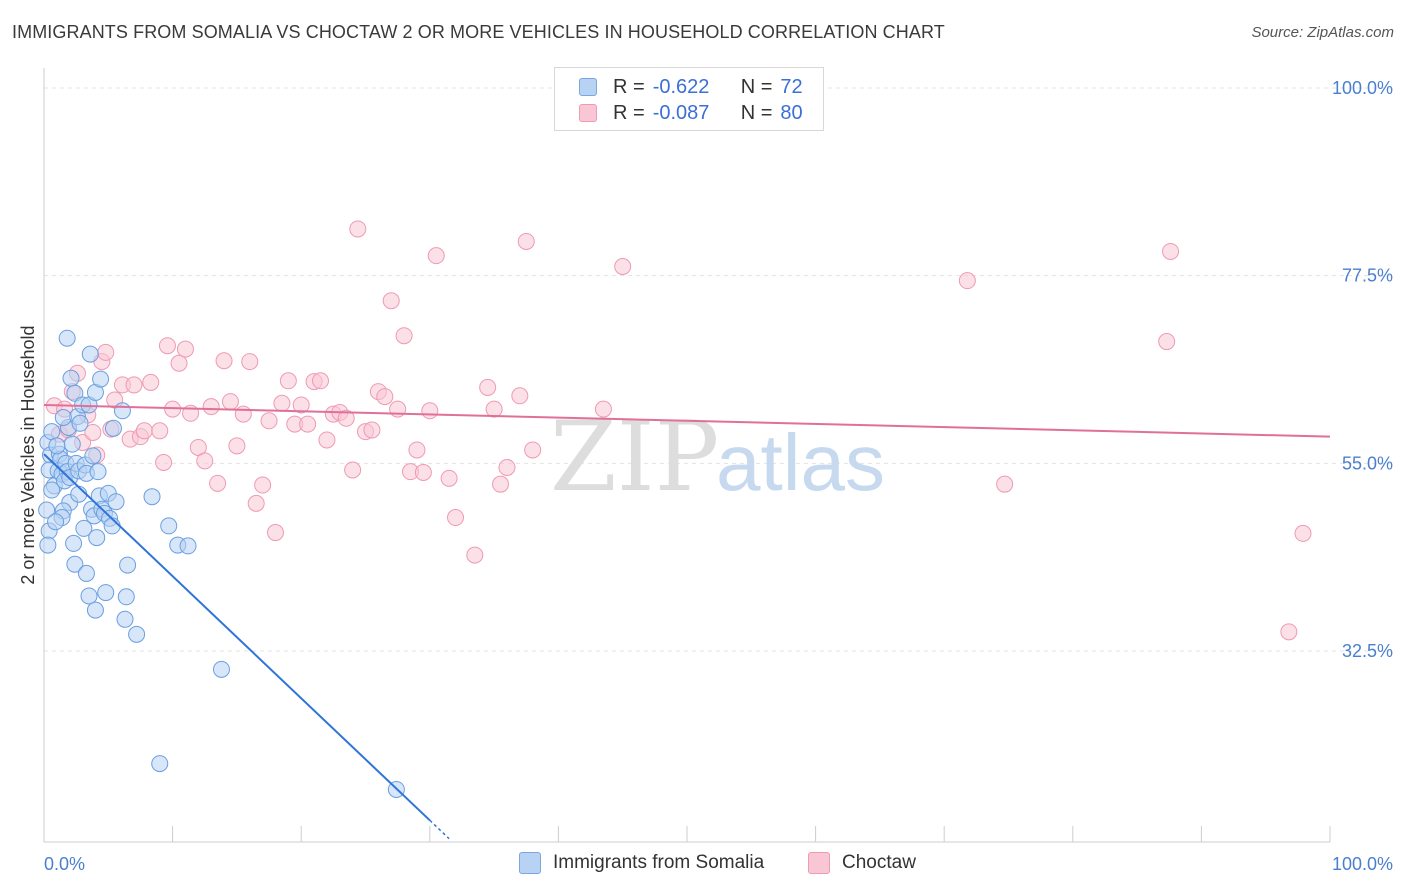 The width and height of the screenshot is (1406, 892). What do you see at coordinates (800, 462) in the screenshot?
I see `watermark-atlas: atlas` at bounding box center [800, 462].